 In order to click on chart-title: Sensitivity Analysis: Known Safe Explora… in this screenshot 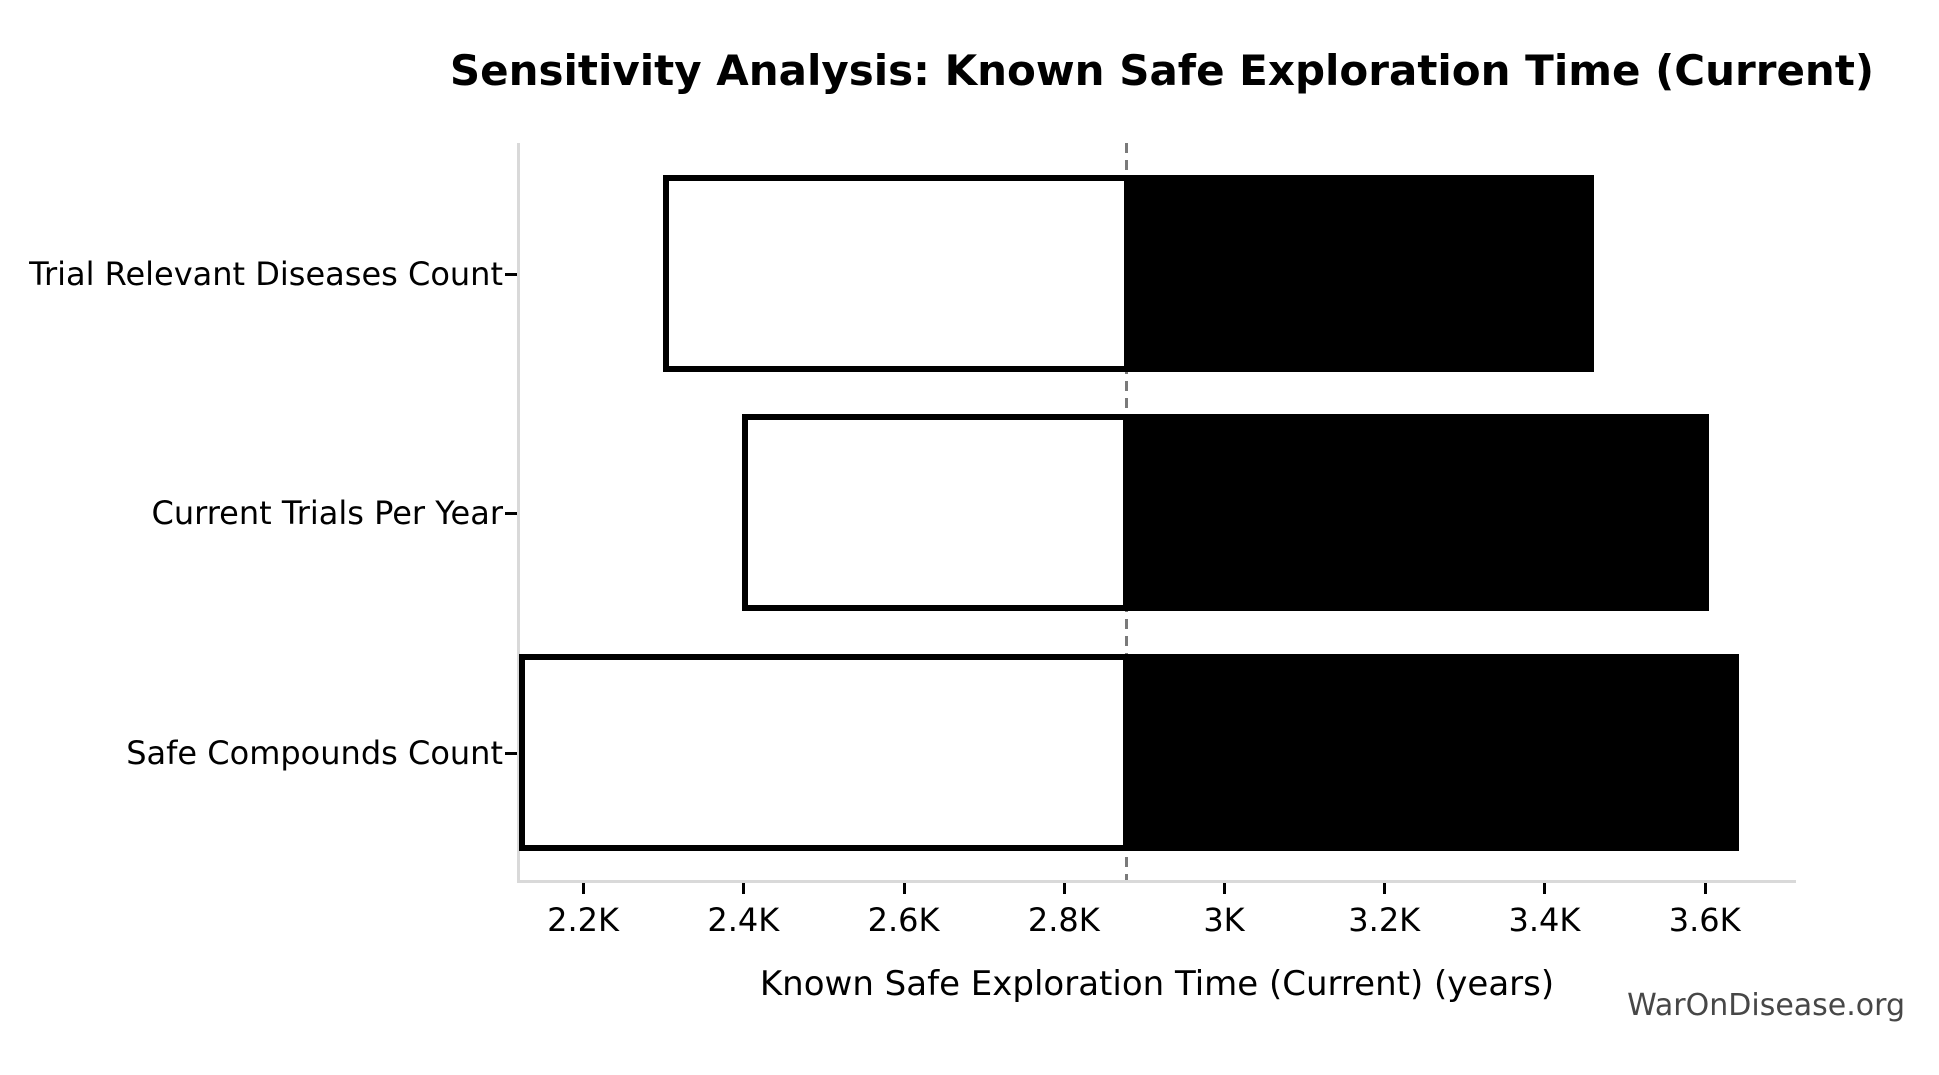, I will do `click(1162, 70)`.